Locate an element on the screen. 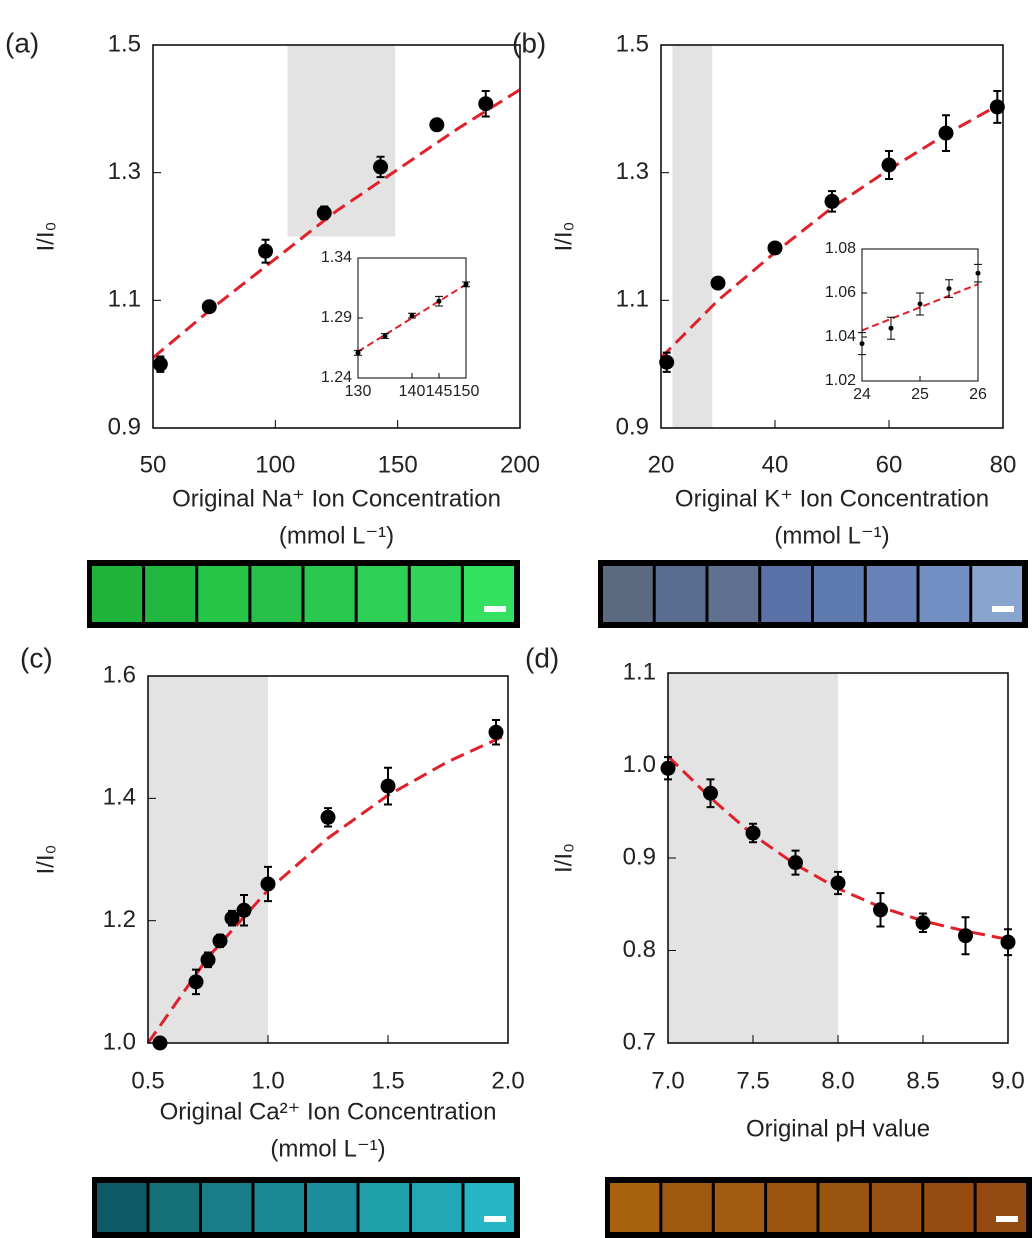 The width and height of the screenshot is (1032, 1238). x-tick-label: 130 is located at coordinates (358, 391).